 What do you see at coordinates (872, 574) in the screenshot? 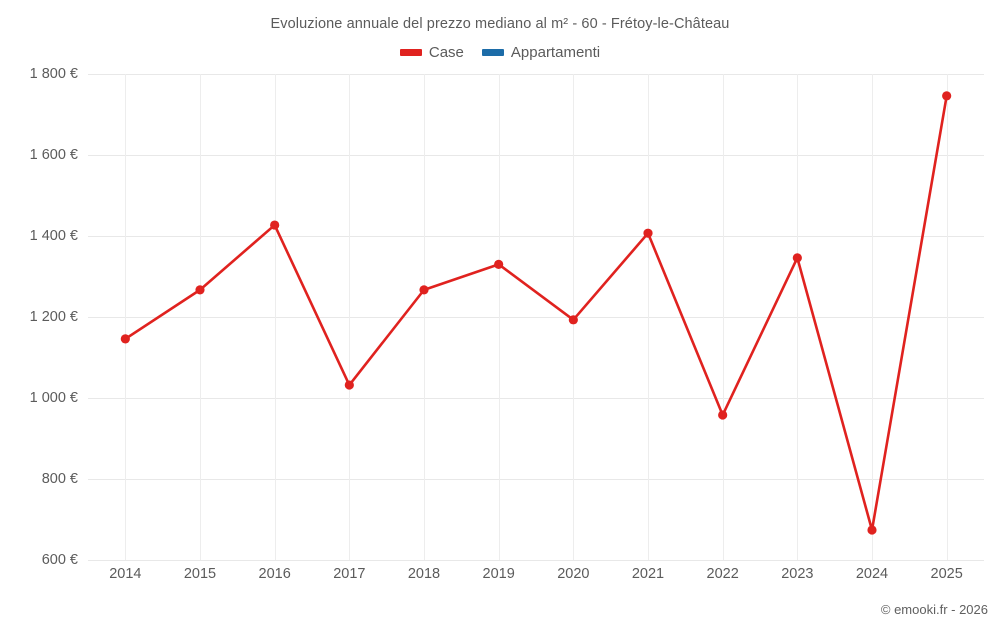
I see `x-axis-tick-label: 2024` at bounding box center [872, 574].